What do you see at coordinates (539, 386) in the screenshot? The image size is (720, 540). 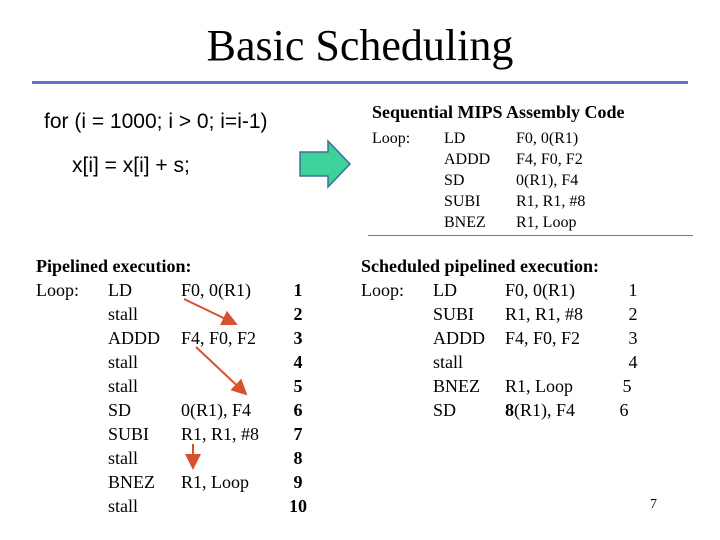 I see `scheduled-args: R1, Loop` at bounding box center [539, 386].